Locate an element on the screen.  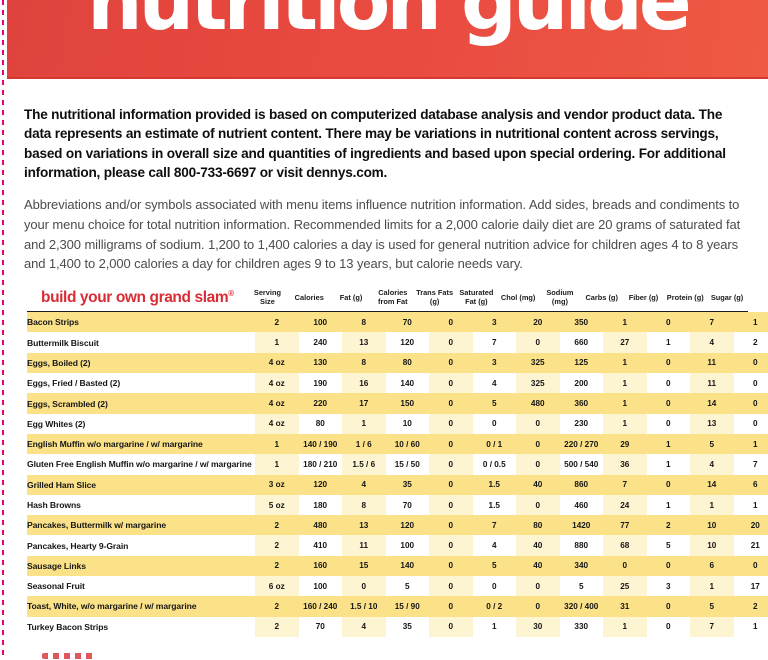
value-cell: 15 is located at coordinates (364, 566).